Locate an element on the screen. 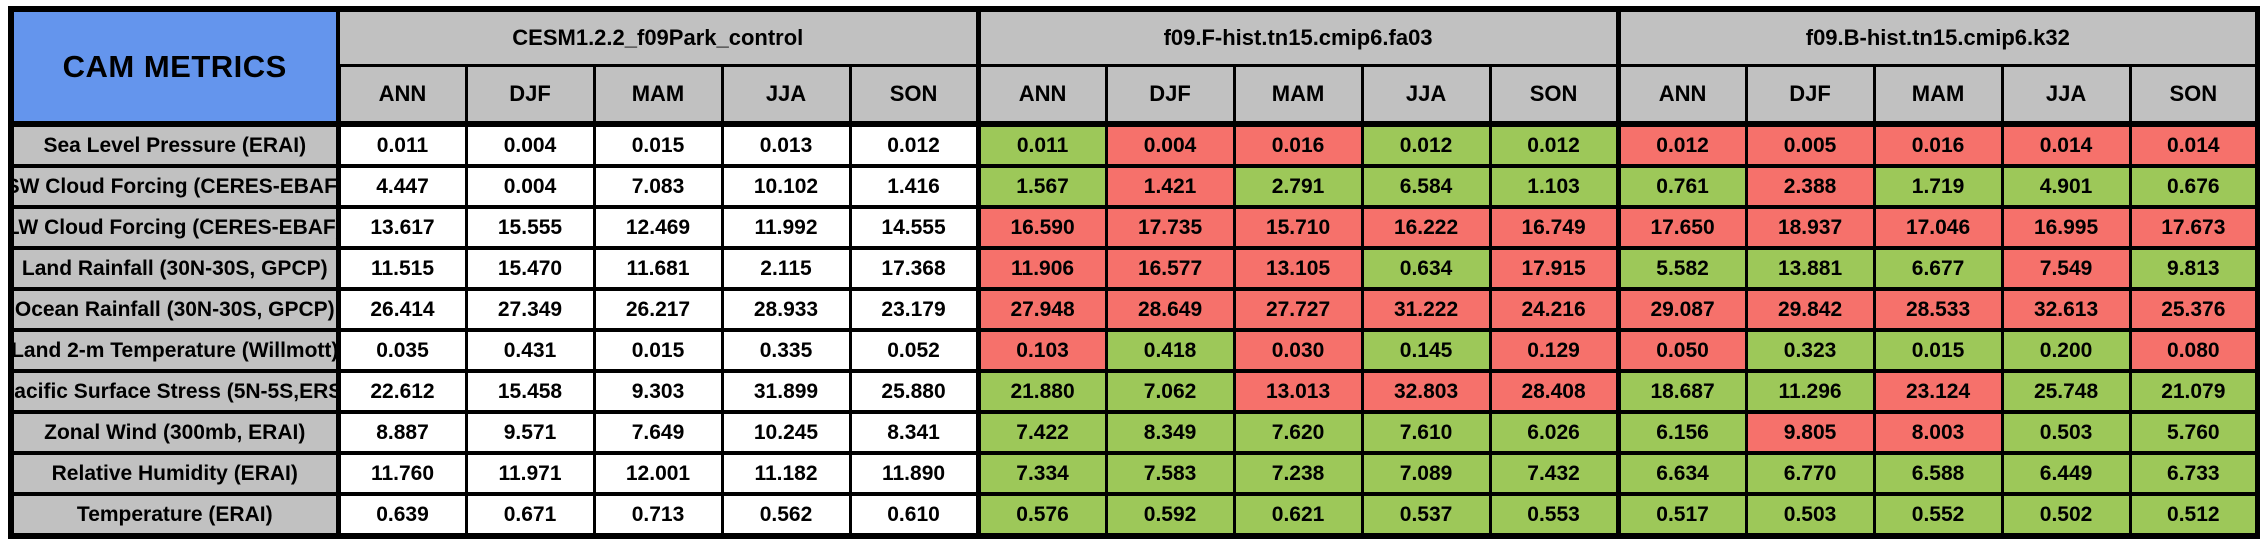  metric-value: 8.887 is located at coordinates (401, 432).